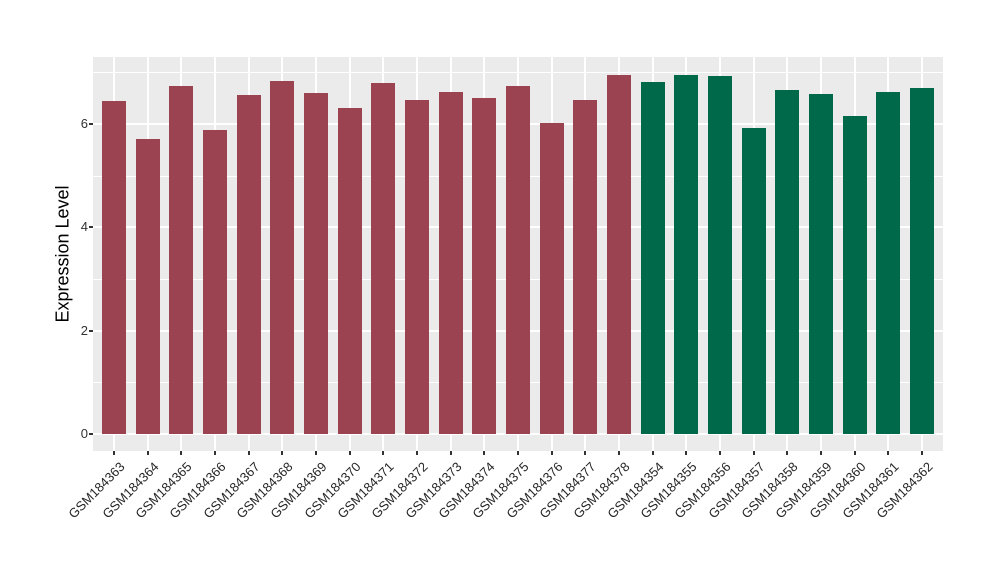 Image resolution: width=1000 pixels, height=580 pixels. What do you see at coordinates (84, 433) in the screenshot?
I see `y-tick-label: 0` at bounding box center [84, 433].